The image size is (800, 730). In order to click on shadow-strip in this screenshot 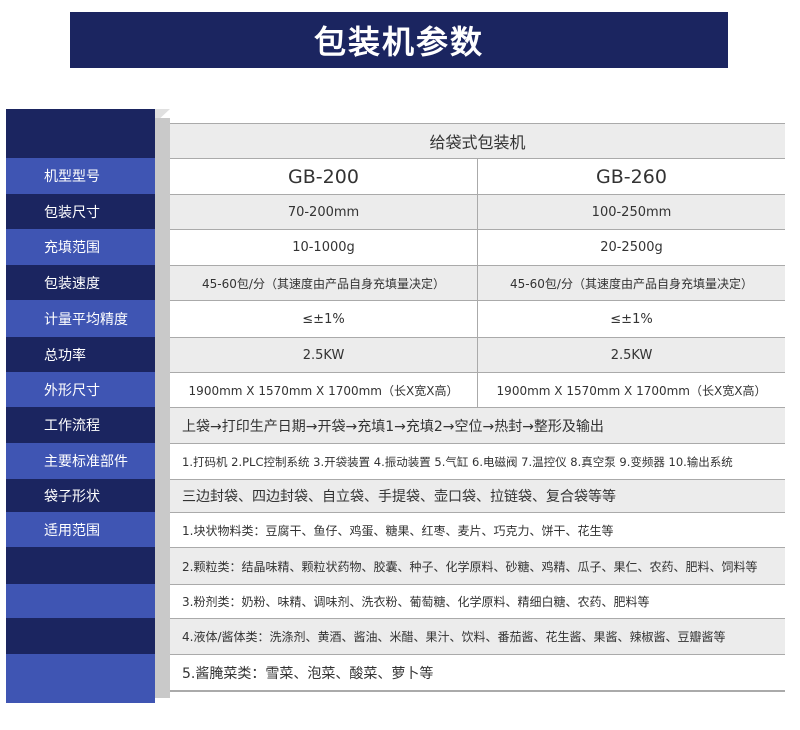, I will do `click(162, 408)`.